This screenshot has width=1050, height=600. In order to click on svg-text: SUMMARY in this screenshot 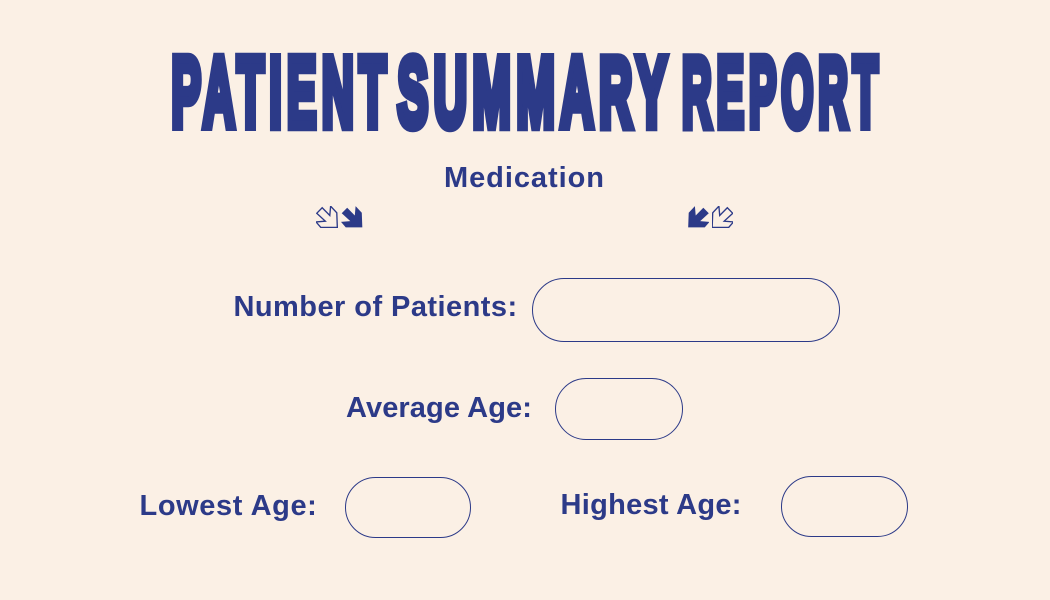, I will do `click(535, 92)`.